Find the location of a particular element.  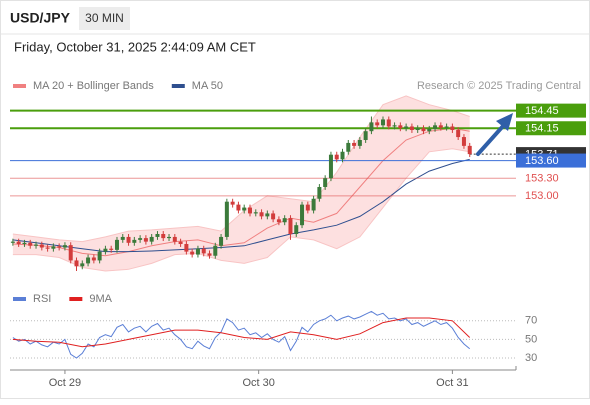

timeframe: 30 MIN is located at coordinates (104, 18).